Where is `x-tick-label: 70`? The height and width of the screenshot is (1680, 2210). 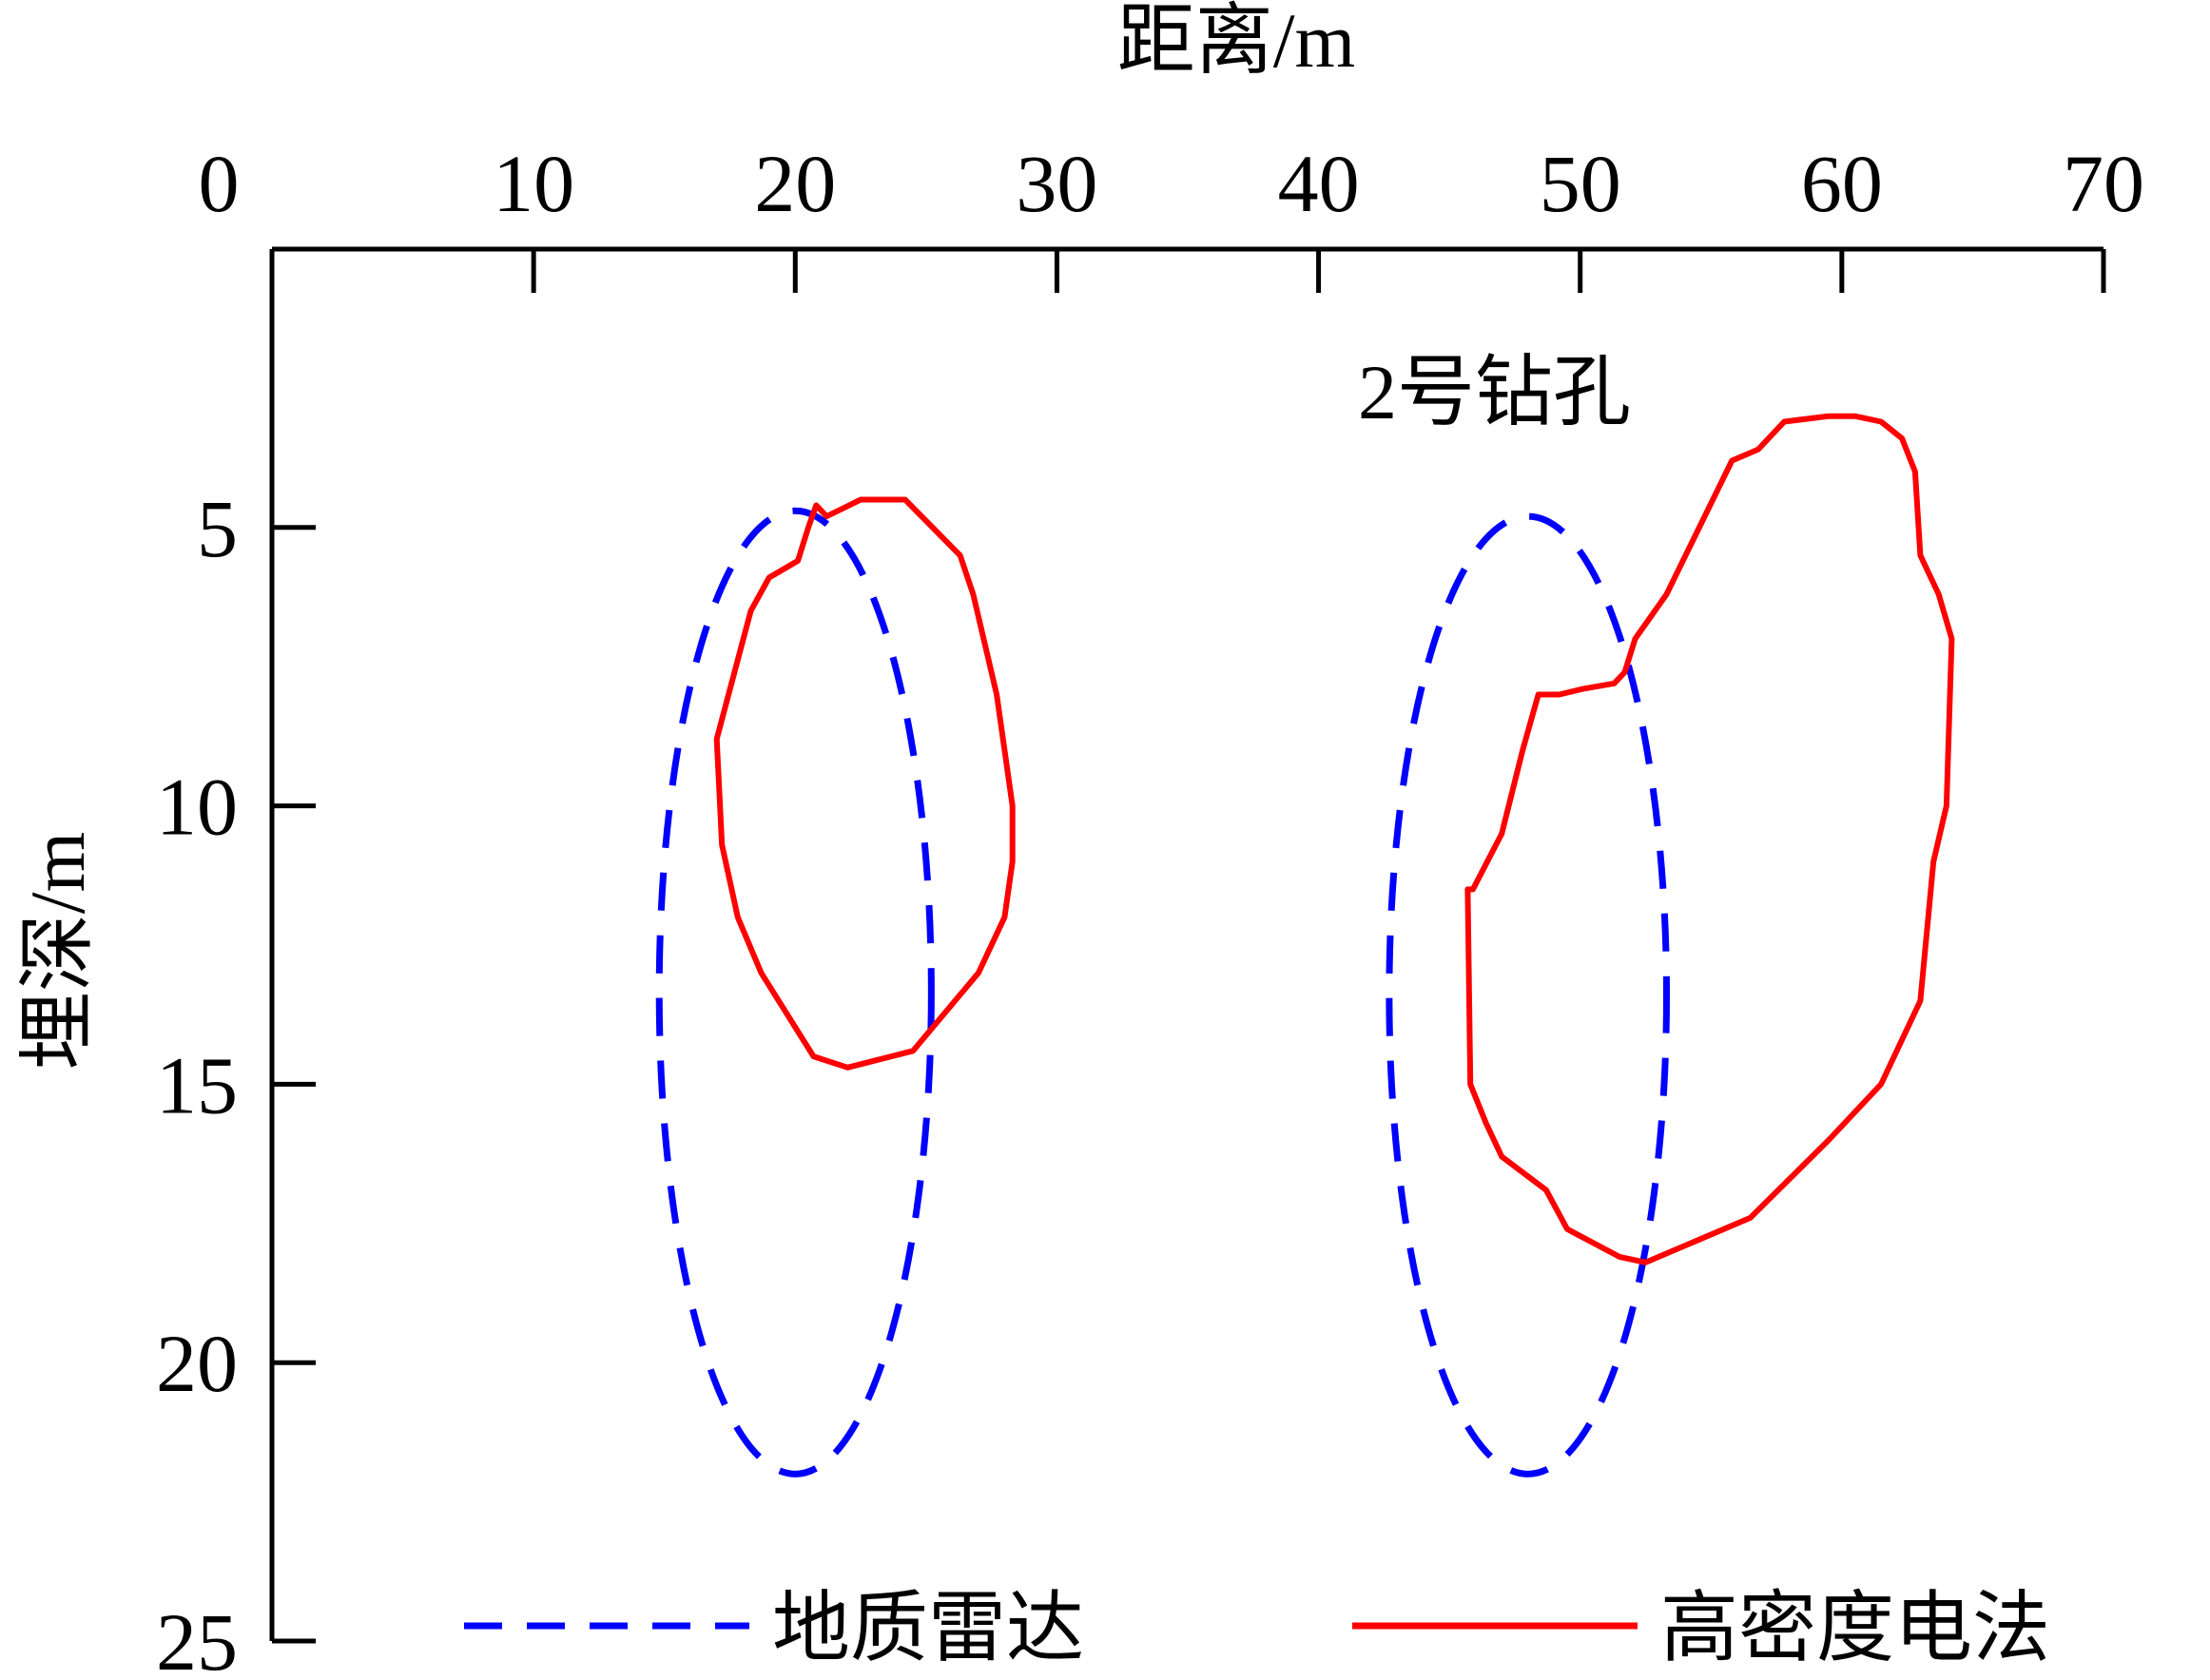
x-tick-label: 70 is located at coordinates (2103, 183).